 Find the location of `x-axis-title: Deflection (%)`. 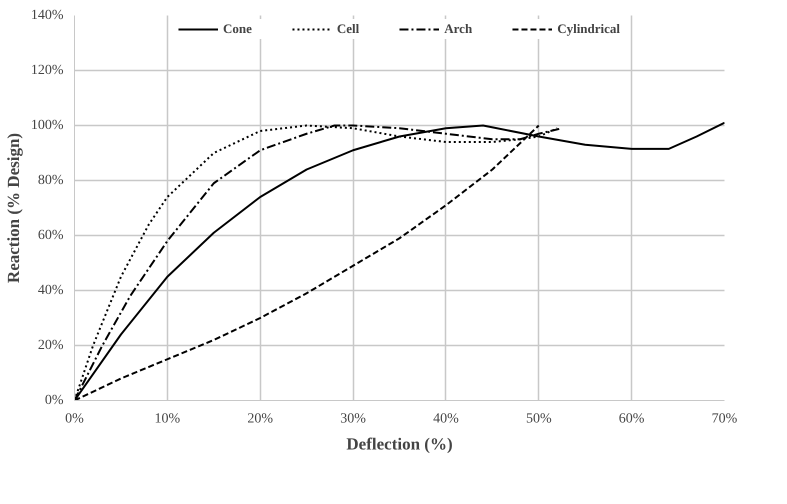

x-axis-title: Deflection (%) is located at coordinates (399, 444).